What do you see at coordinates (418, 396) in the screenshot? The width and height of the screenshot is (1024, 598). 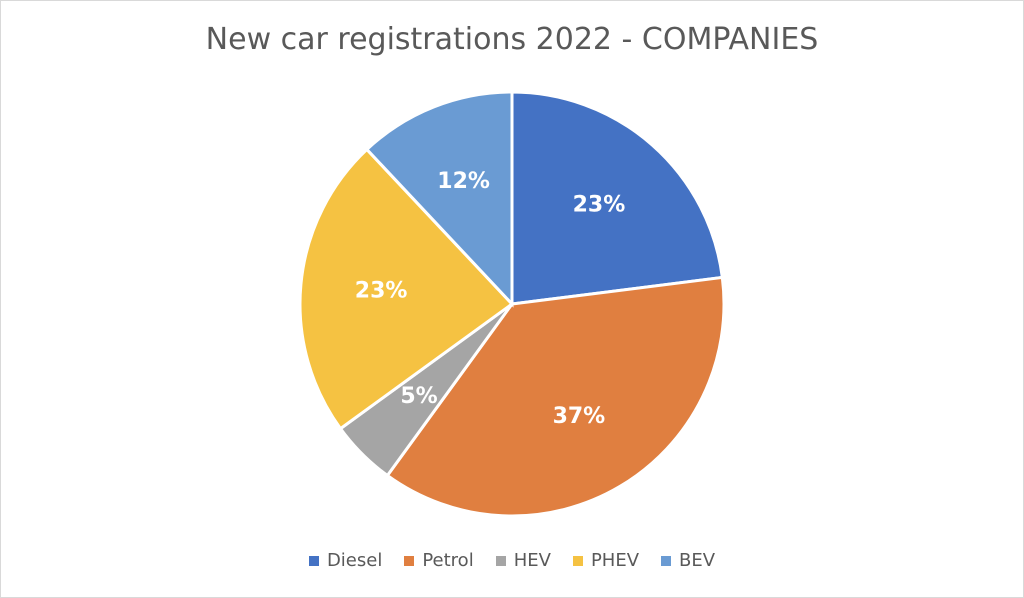 I see `slice-label-hev: 5%` at bounding box center [418, 396].